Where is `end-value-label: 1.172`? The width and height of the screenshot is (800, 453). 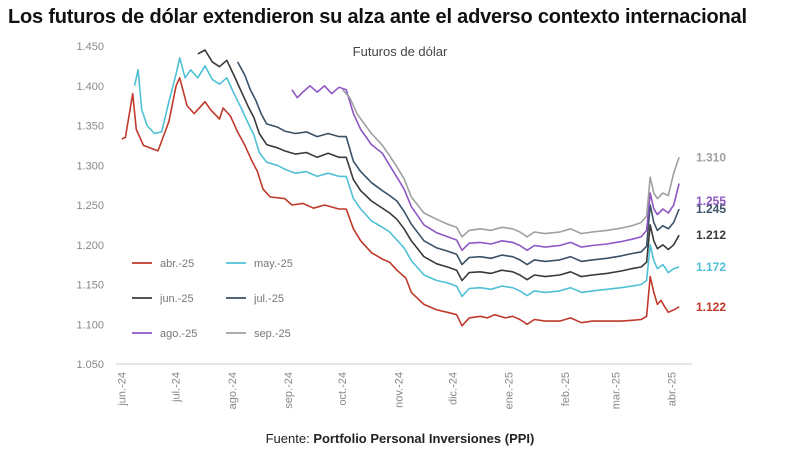
end-value-label: 1.172 is located at coordinates (711, 267).